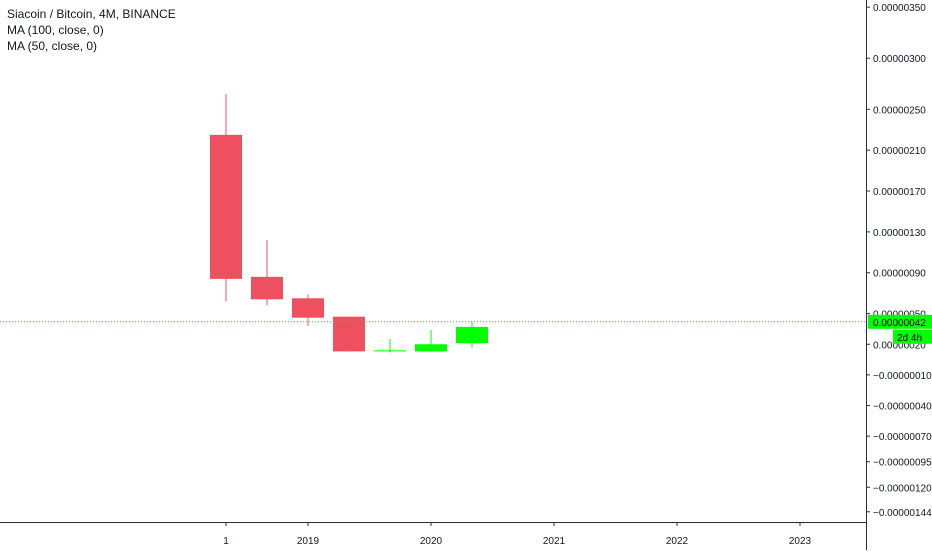 This screenshot has width=932, height=555. Describe the element at coordinates (899, 274) in the screenshot. I see `y-tick-label: 0.00000090` at that location.